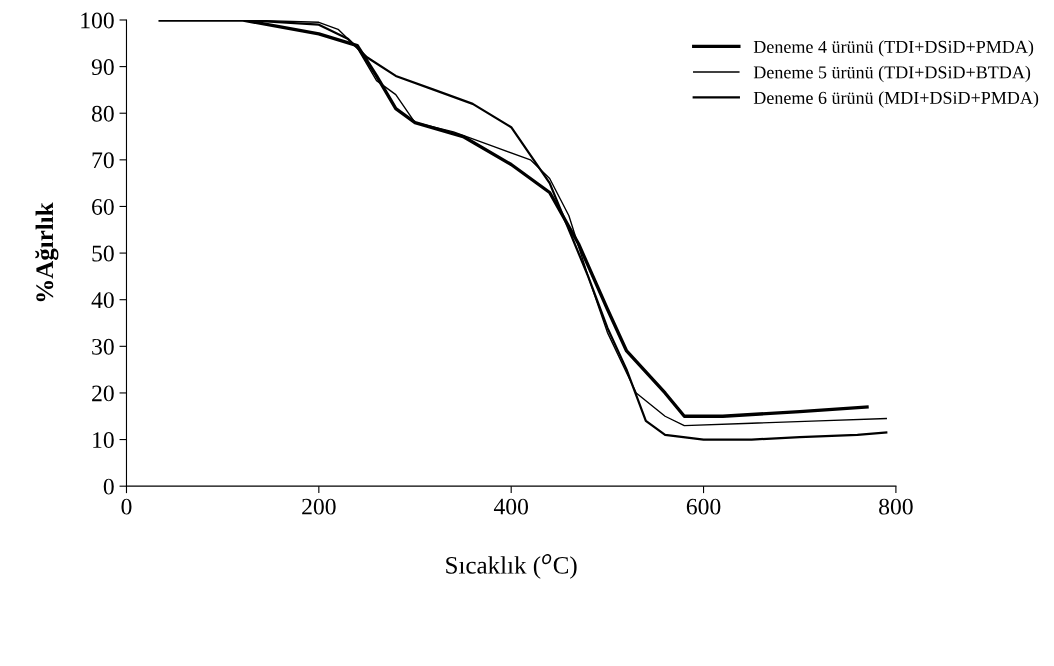 The image size is (1054, 666). What do you see at coordinates (510, 506) in the screenshot?
I see `x-tick-label: 400` at bounding box center [510, 506].